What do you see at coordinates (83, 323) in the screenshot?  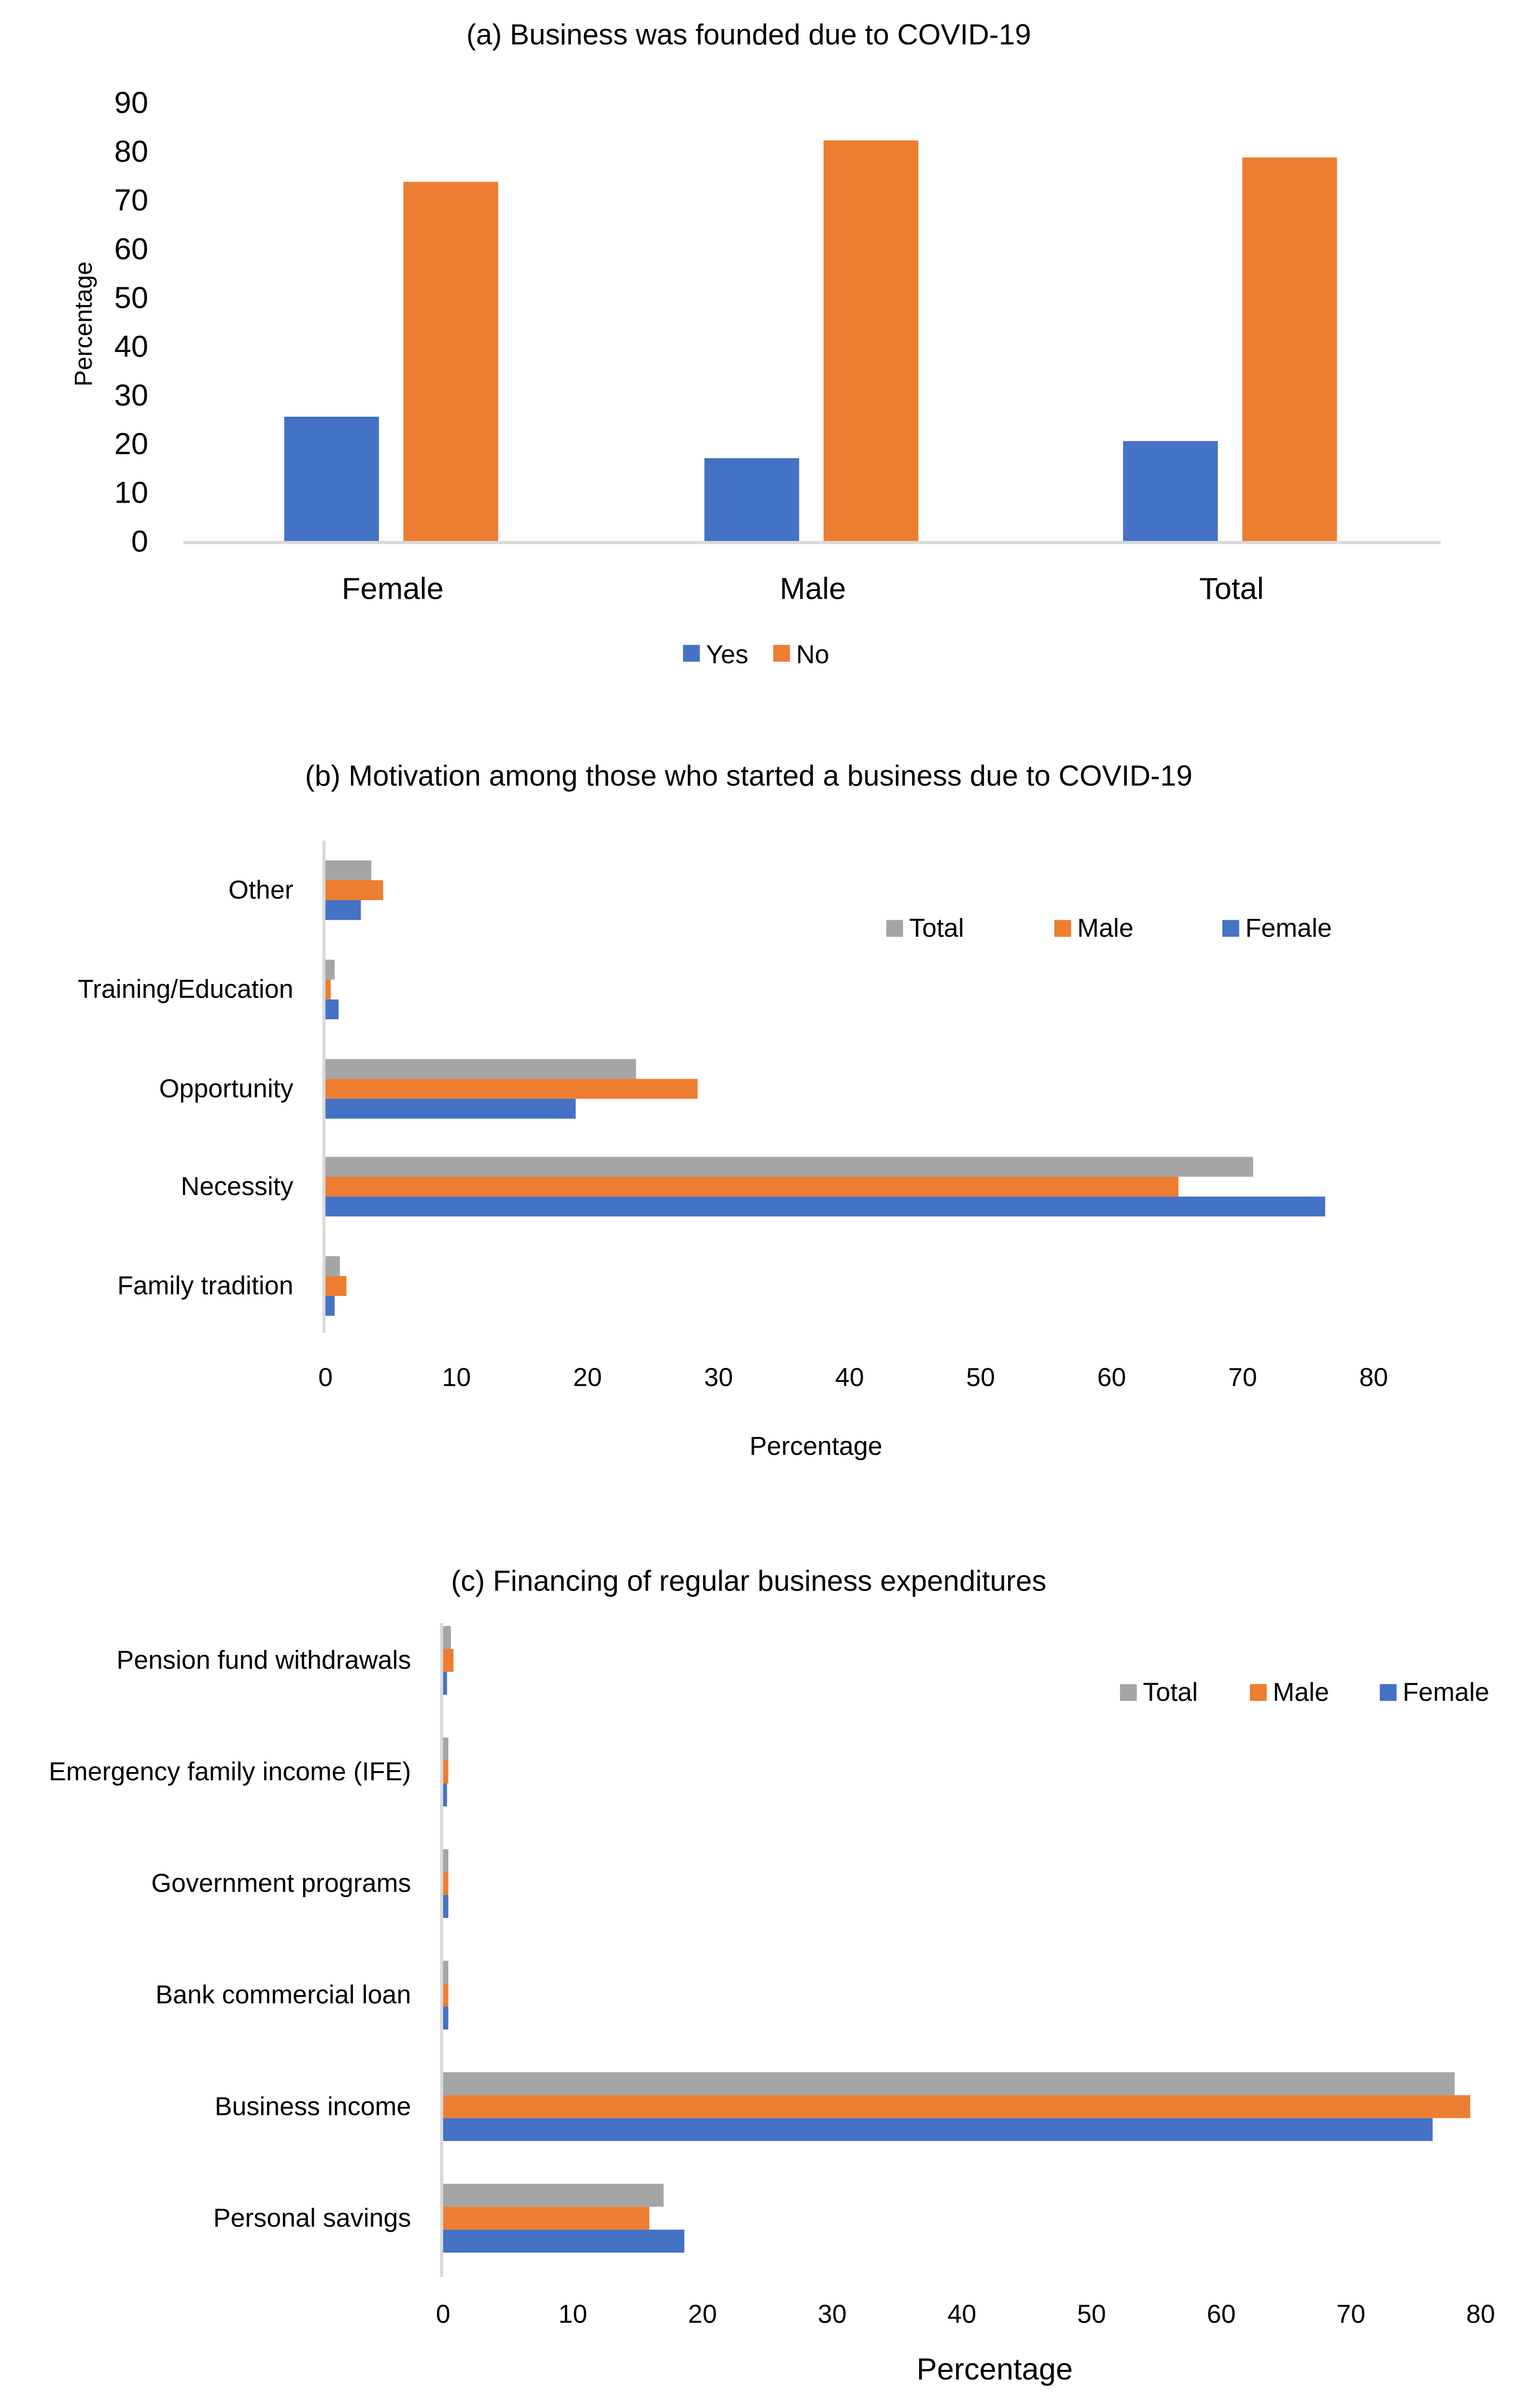 I see `y-axis-label: Percentage` at bounding box center [83, 323].